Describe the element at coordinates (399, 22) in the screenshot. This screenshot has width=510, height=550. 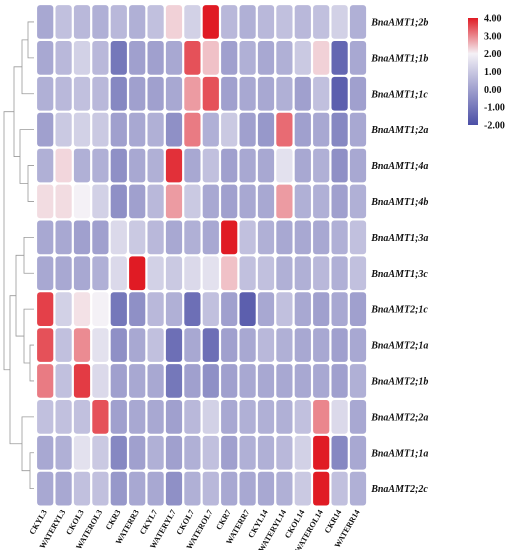
I see `row-label: BnaAMT1;2b` at that location.